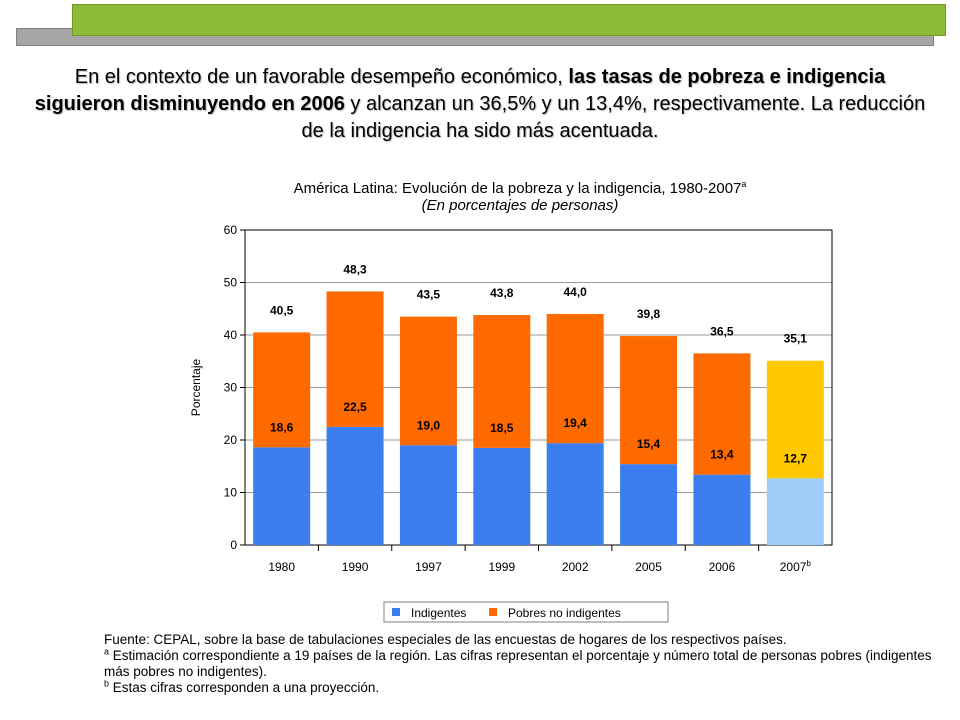  I want to click on bar-pobres-no-indigentes-1980, so click(282, 390).